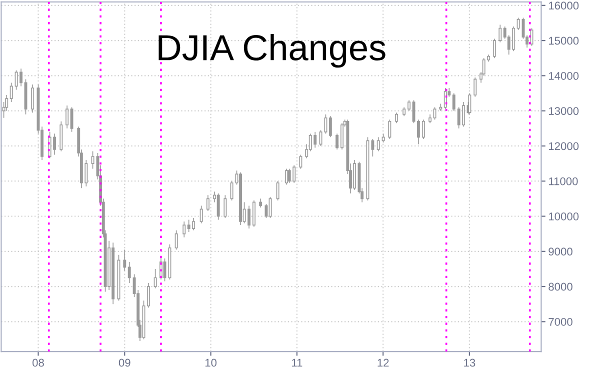  I want to click on x-tick-label: 09, so click(124, 362).